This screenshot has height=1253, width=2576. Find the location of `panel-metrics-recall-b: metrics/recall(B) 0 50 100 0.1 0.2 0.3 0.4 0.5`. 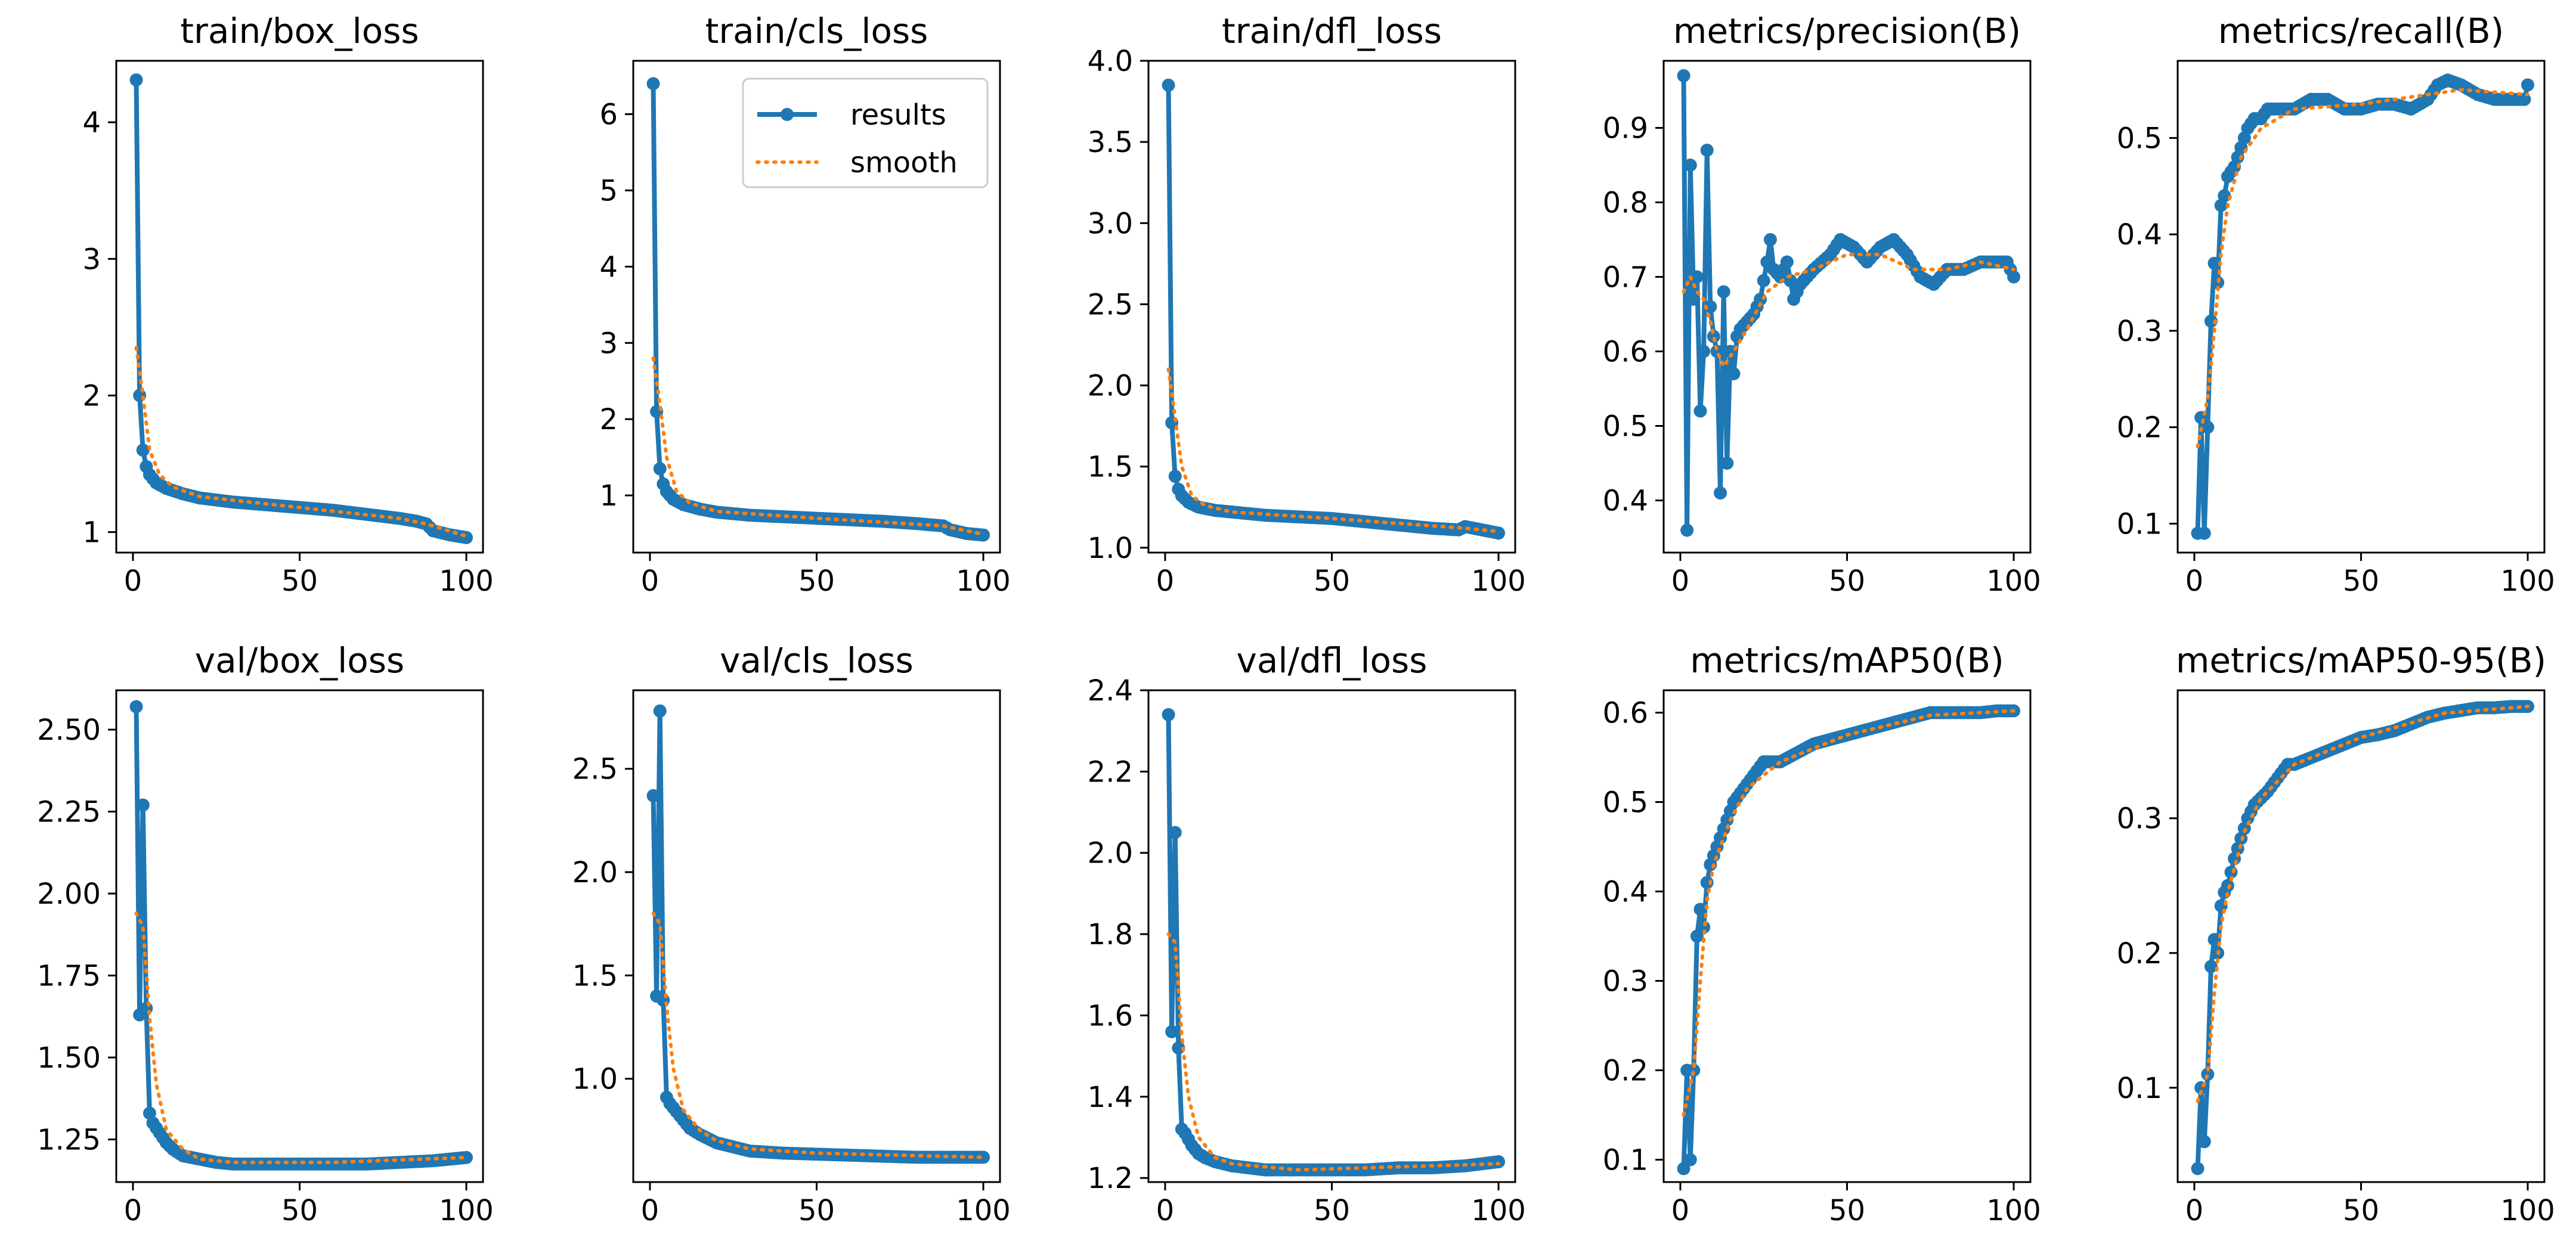

panel-metrics-recall-b: metrics/recall(B) 0 50 100 0.1 0.2 0.3 0.4 0.5 is located at coordinates (2336, 304).